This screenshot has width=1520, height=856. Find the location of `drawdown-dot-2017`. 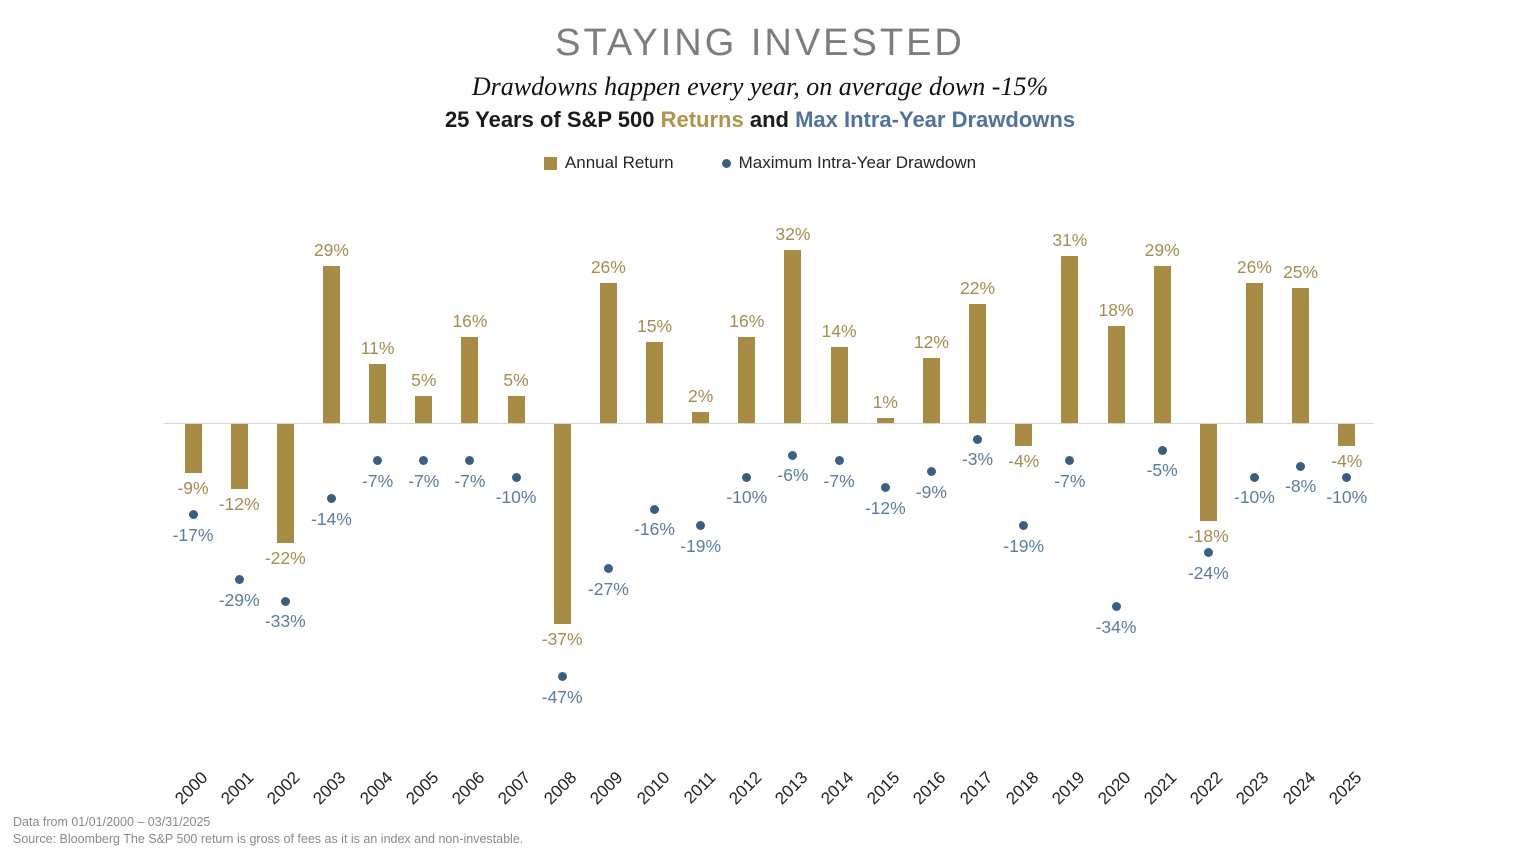

drawdown-dot-2017 is located at coordinates (978, 439).